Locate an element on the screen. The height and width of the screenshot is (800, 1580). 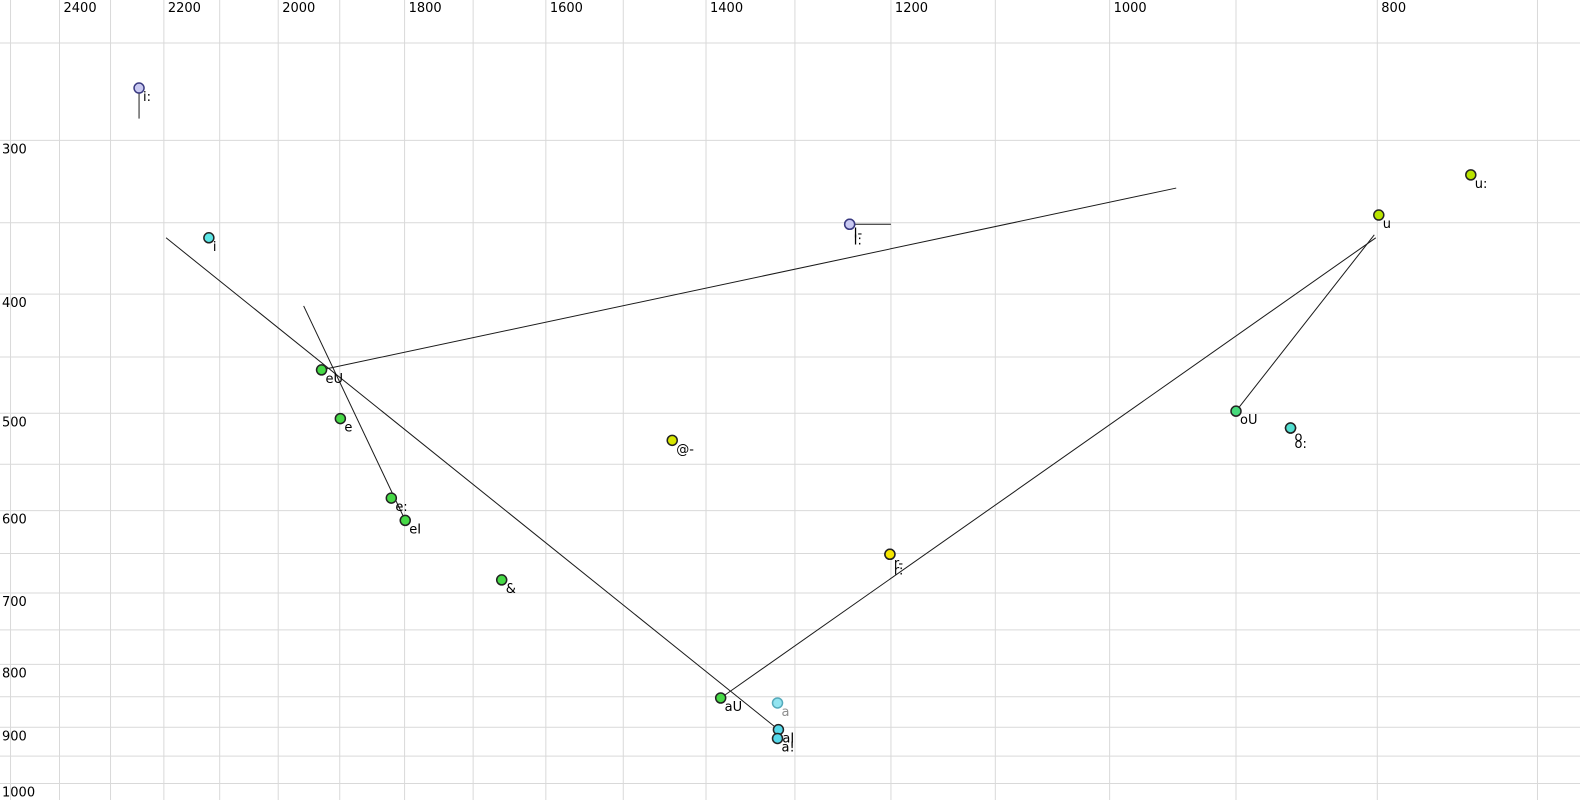
x-tick-label-1400: 1400 is located at coordinates (726, 8).